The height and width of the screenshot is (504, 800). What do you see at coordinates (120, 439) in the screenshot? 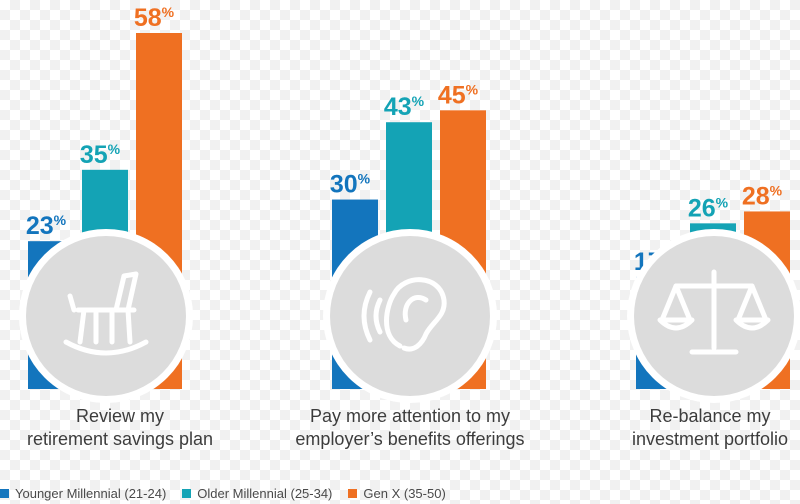
I see `category-label-1-line-2: retirement savings plan` at bounding box center [120, 439].